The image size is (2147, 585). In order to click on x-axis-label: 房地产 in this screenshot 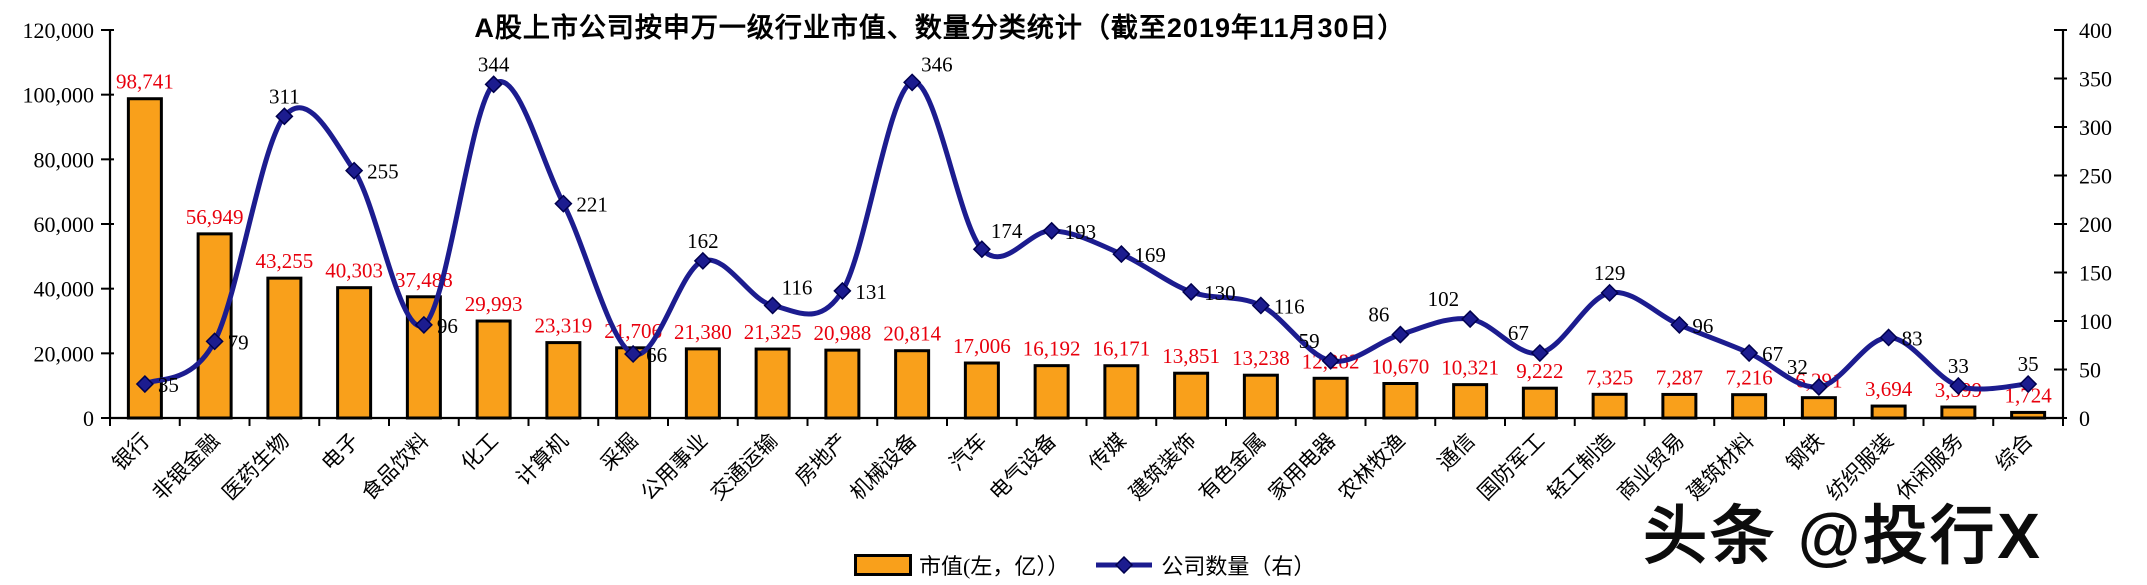, I will do `click(821, 460)`.